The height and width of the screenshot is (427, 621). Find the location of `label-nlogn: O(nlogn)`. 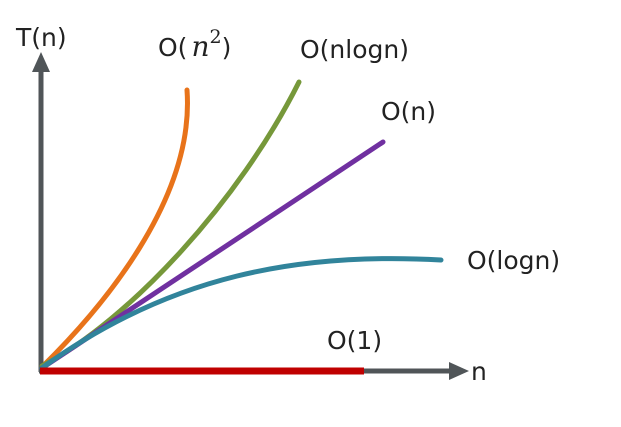

label-nlogn: O(nlogn) is located at coordinates (354, 49).